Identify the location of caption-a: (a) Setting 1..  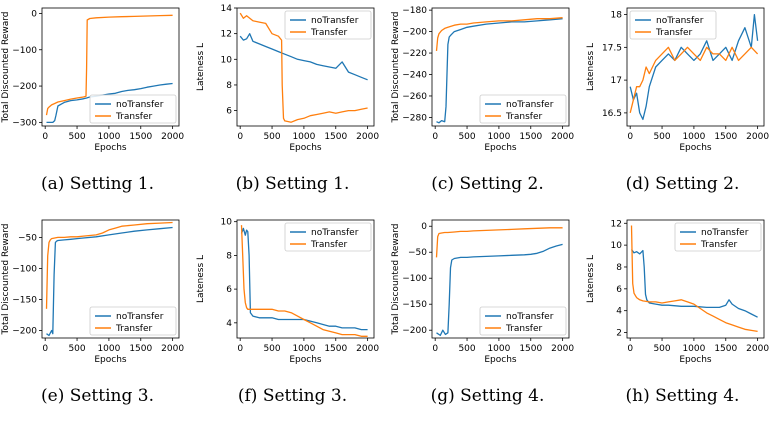
(97, 184).